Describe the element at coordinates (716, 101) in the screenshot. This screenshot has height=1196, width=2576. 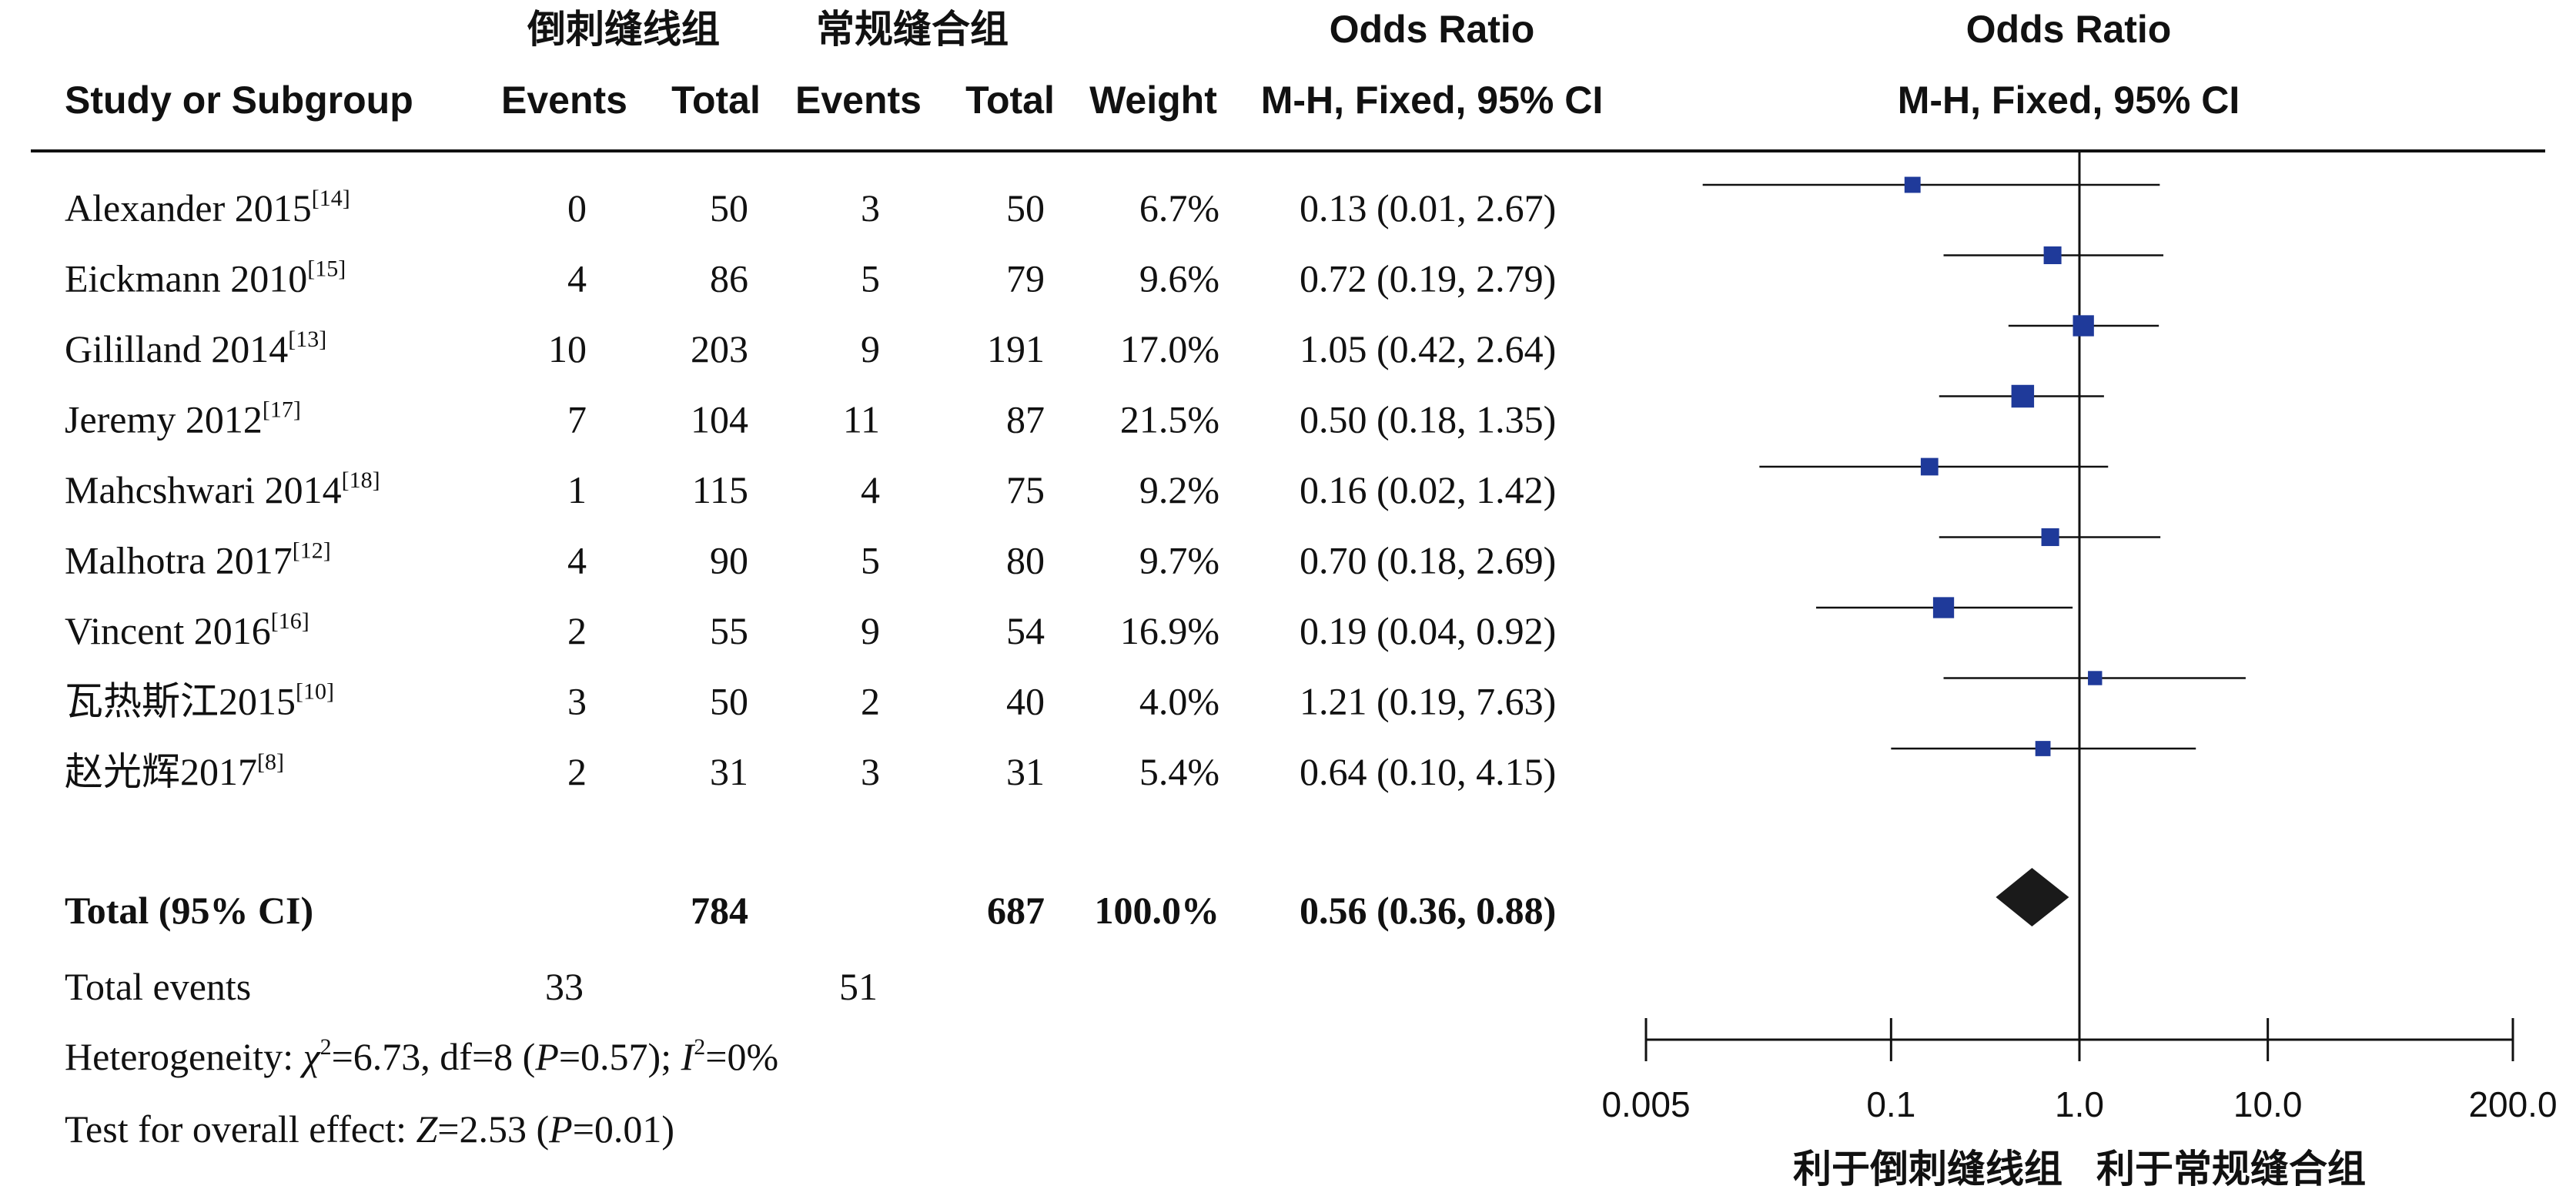
I see `total1-header: Total` at that location.